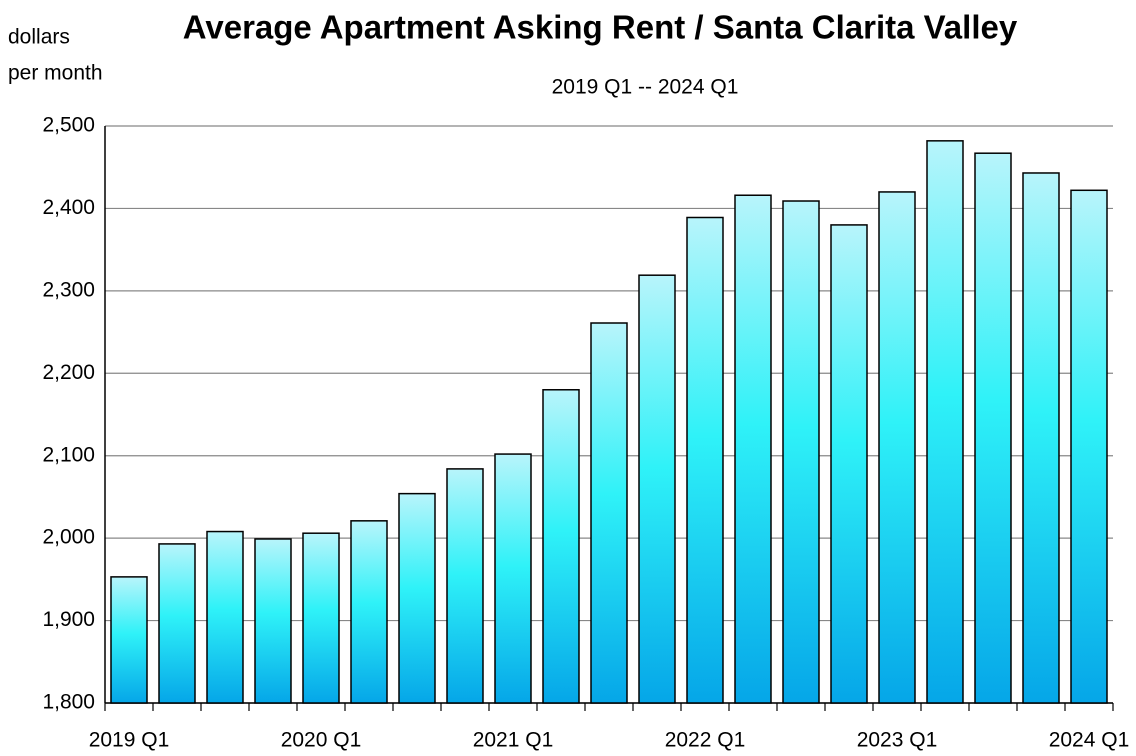  What do you see at coordinates (68, 619) in the screenshot?
I see `y-tick-label: 1,900` at bounding box center [68, 619].